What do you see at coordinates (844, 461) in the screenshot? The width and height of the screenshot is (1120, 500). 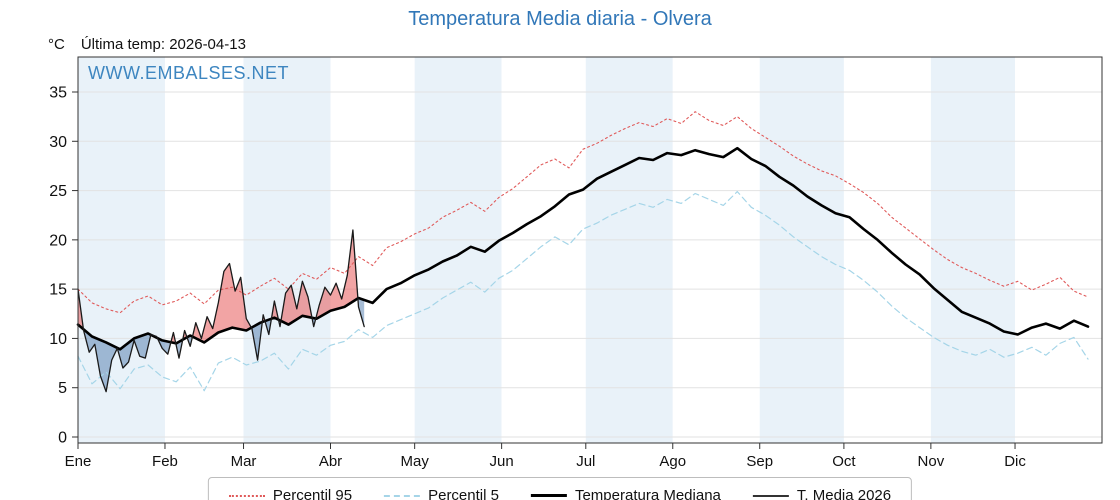 I see `x-tick-label: Oct` at bounding box center [844, 461].